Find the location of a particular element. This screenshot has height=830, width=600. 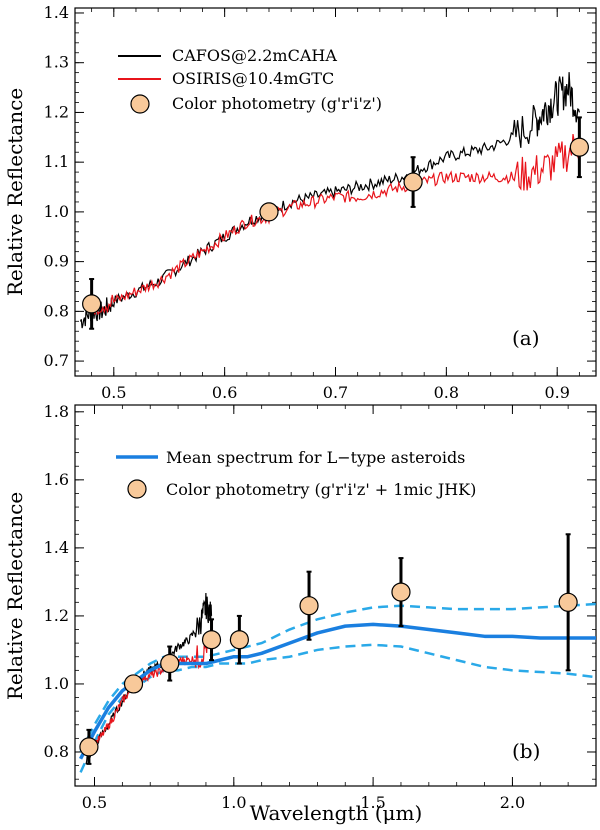

panel-a-label: (a) is located at coordinates (526, 338).